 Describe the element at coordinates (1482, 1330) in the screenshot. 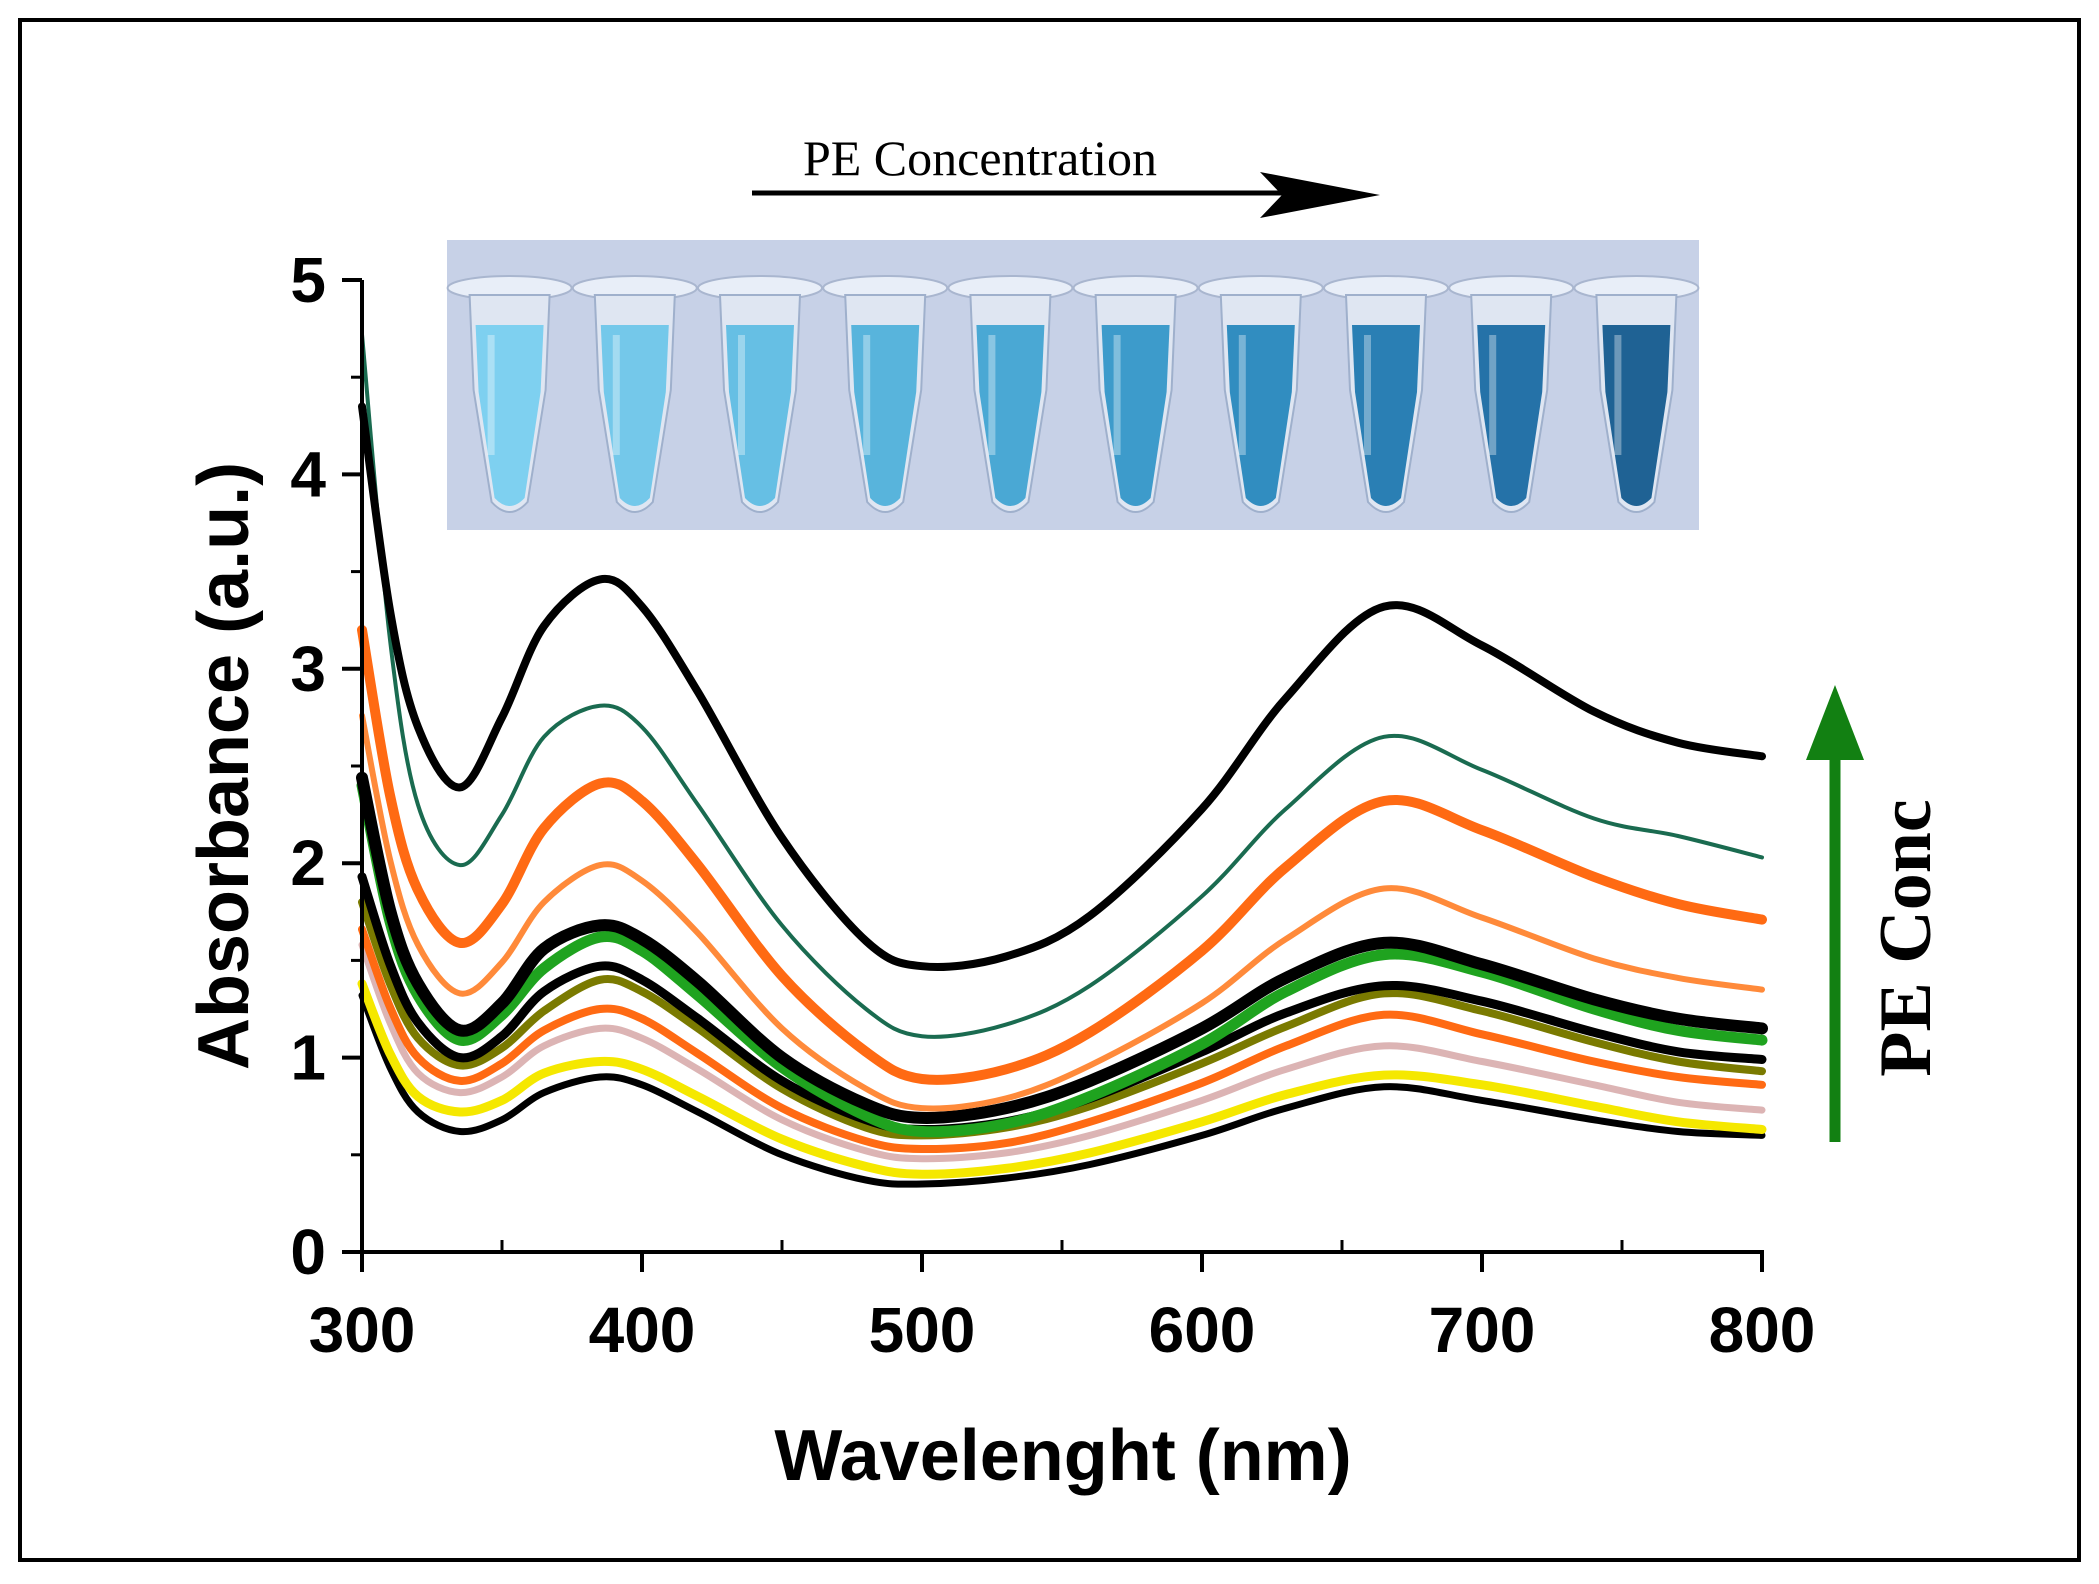

I see `x-tick-label: 700` at that location.